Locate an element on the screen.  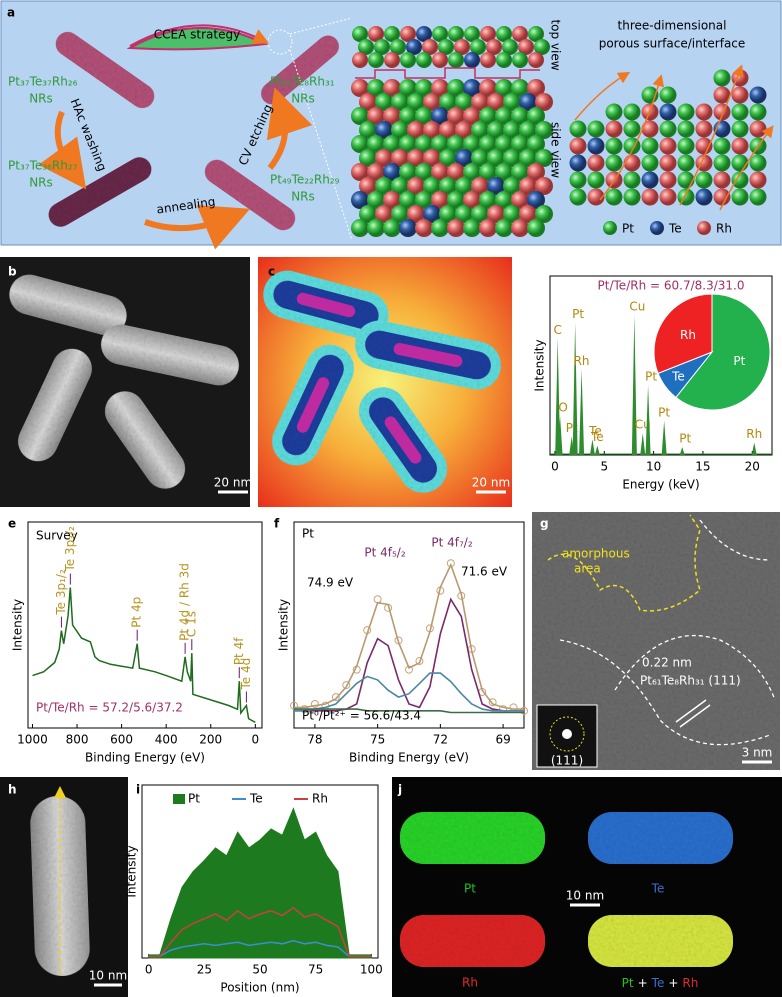
peak-label: Te 4d is located at coordinates (246, 674).